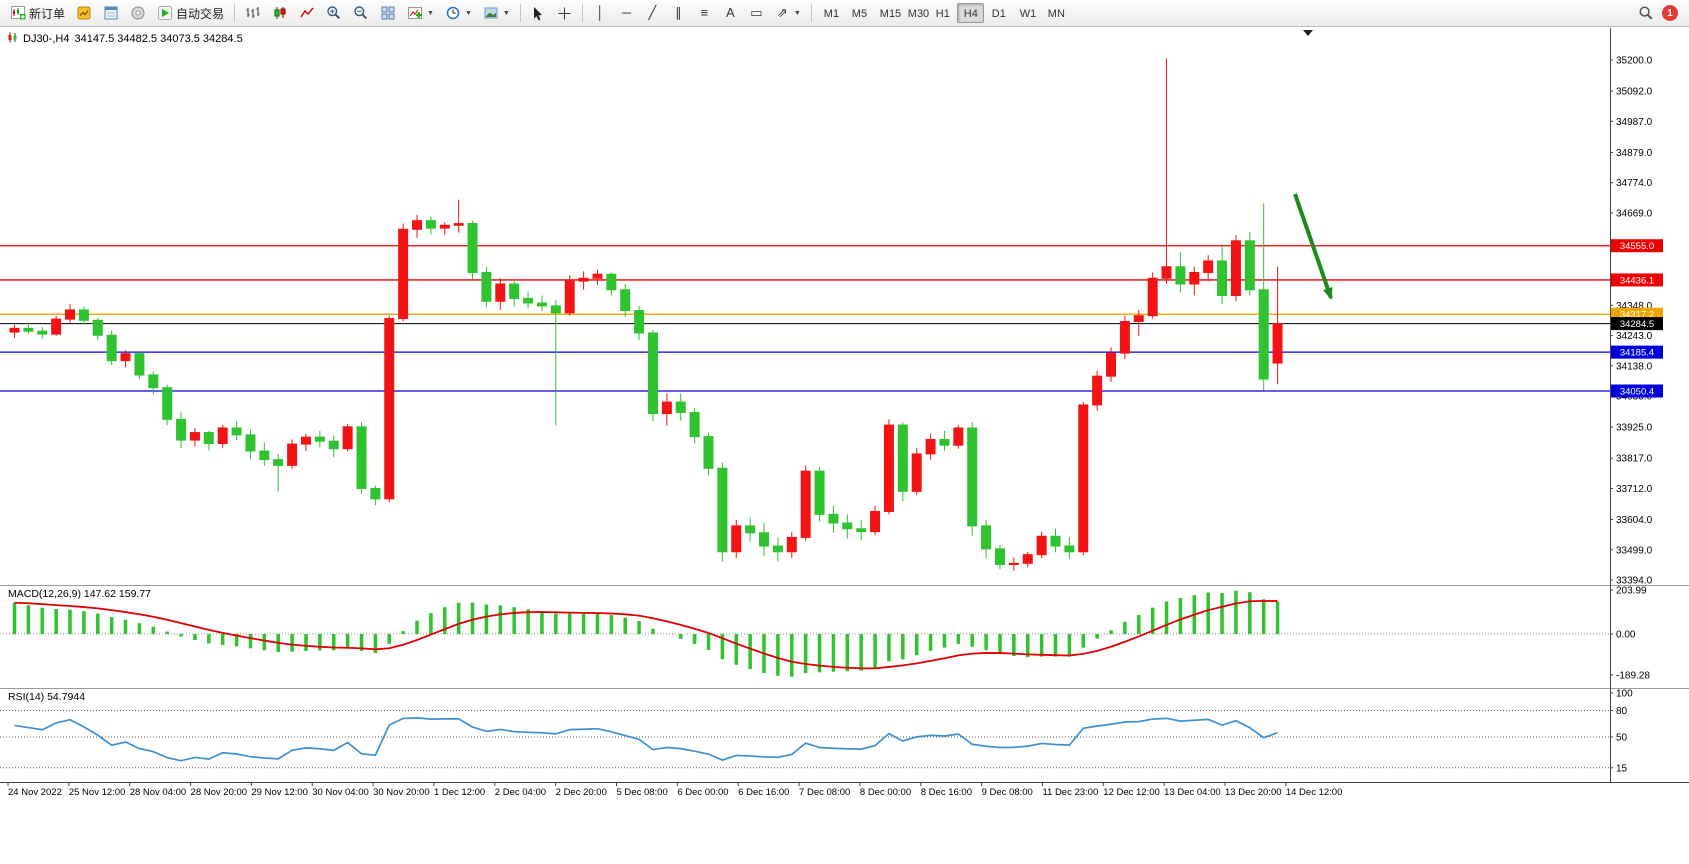 This screenshot has width=1689, height=864. Describe the element at coordinates (219, 792) in the screenshot. I see `svg-text: 28 Nov 20:00` at that location.